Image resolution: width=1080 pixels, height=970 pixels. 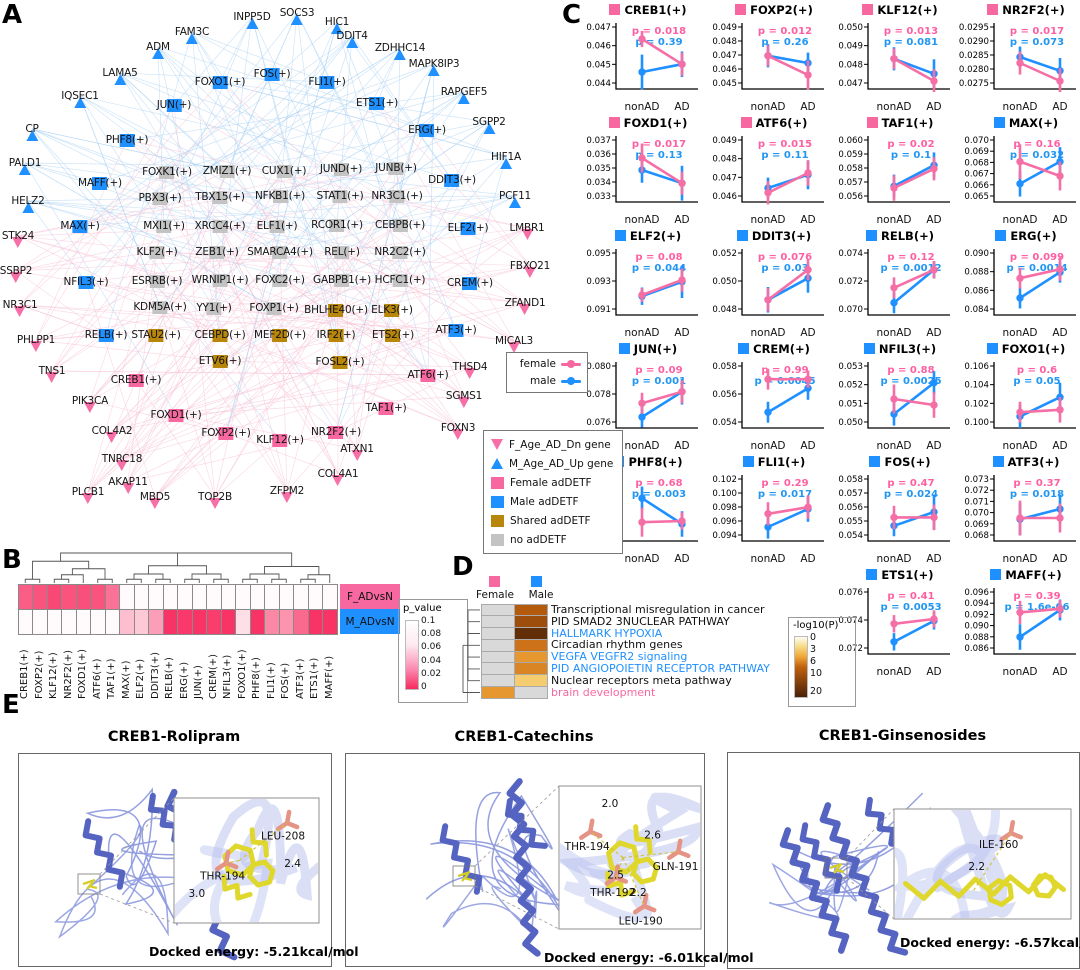 I want to click on svg-text: p = 0.41, so click(x=910, y=596).